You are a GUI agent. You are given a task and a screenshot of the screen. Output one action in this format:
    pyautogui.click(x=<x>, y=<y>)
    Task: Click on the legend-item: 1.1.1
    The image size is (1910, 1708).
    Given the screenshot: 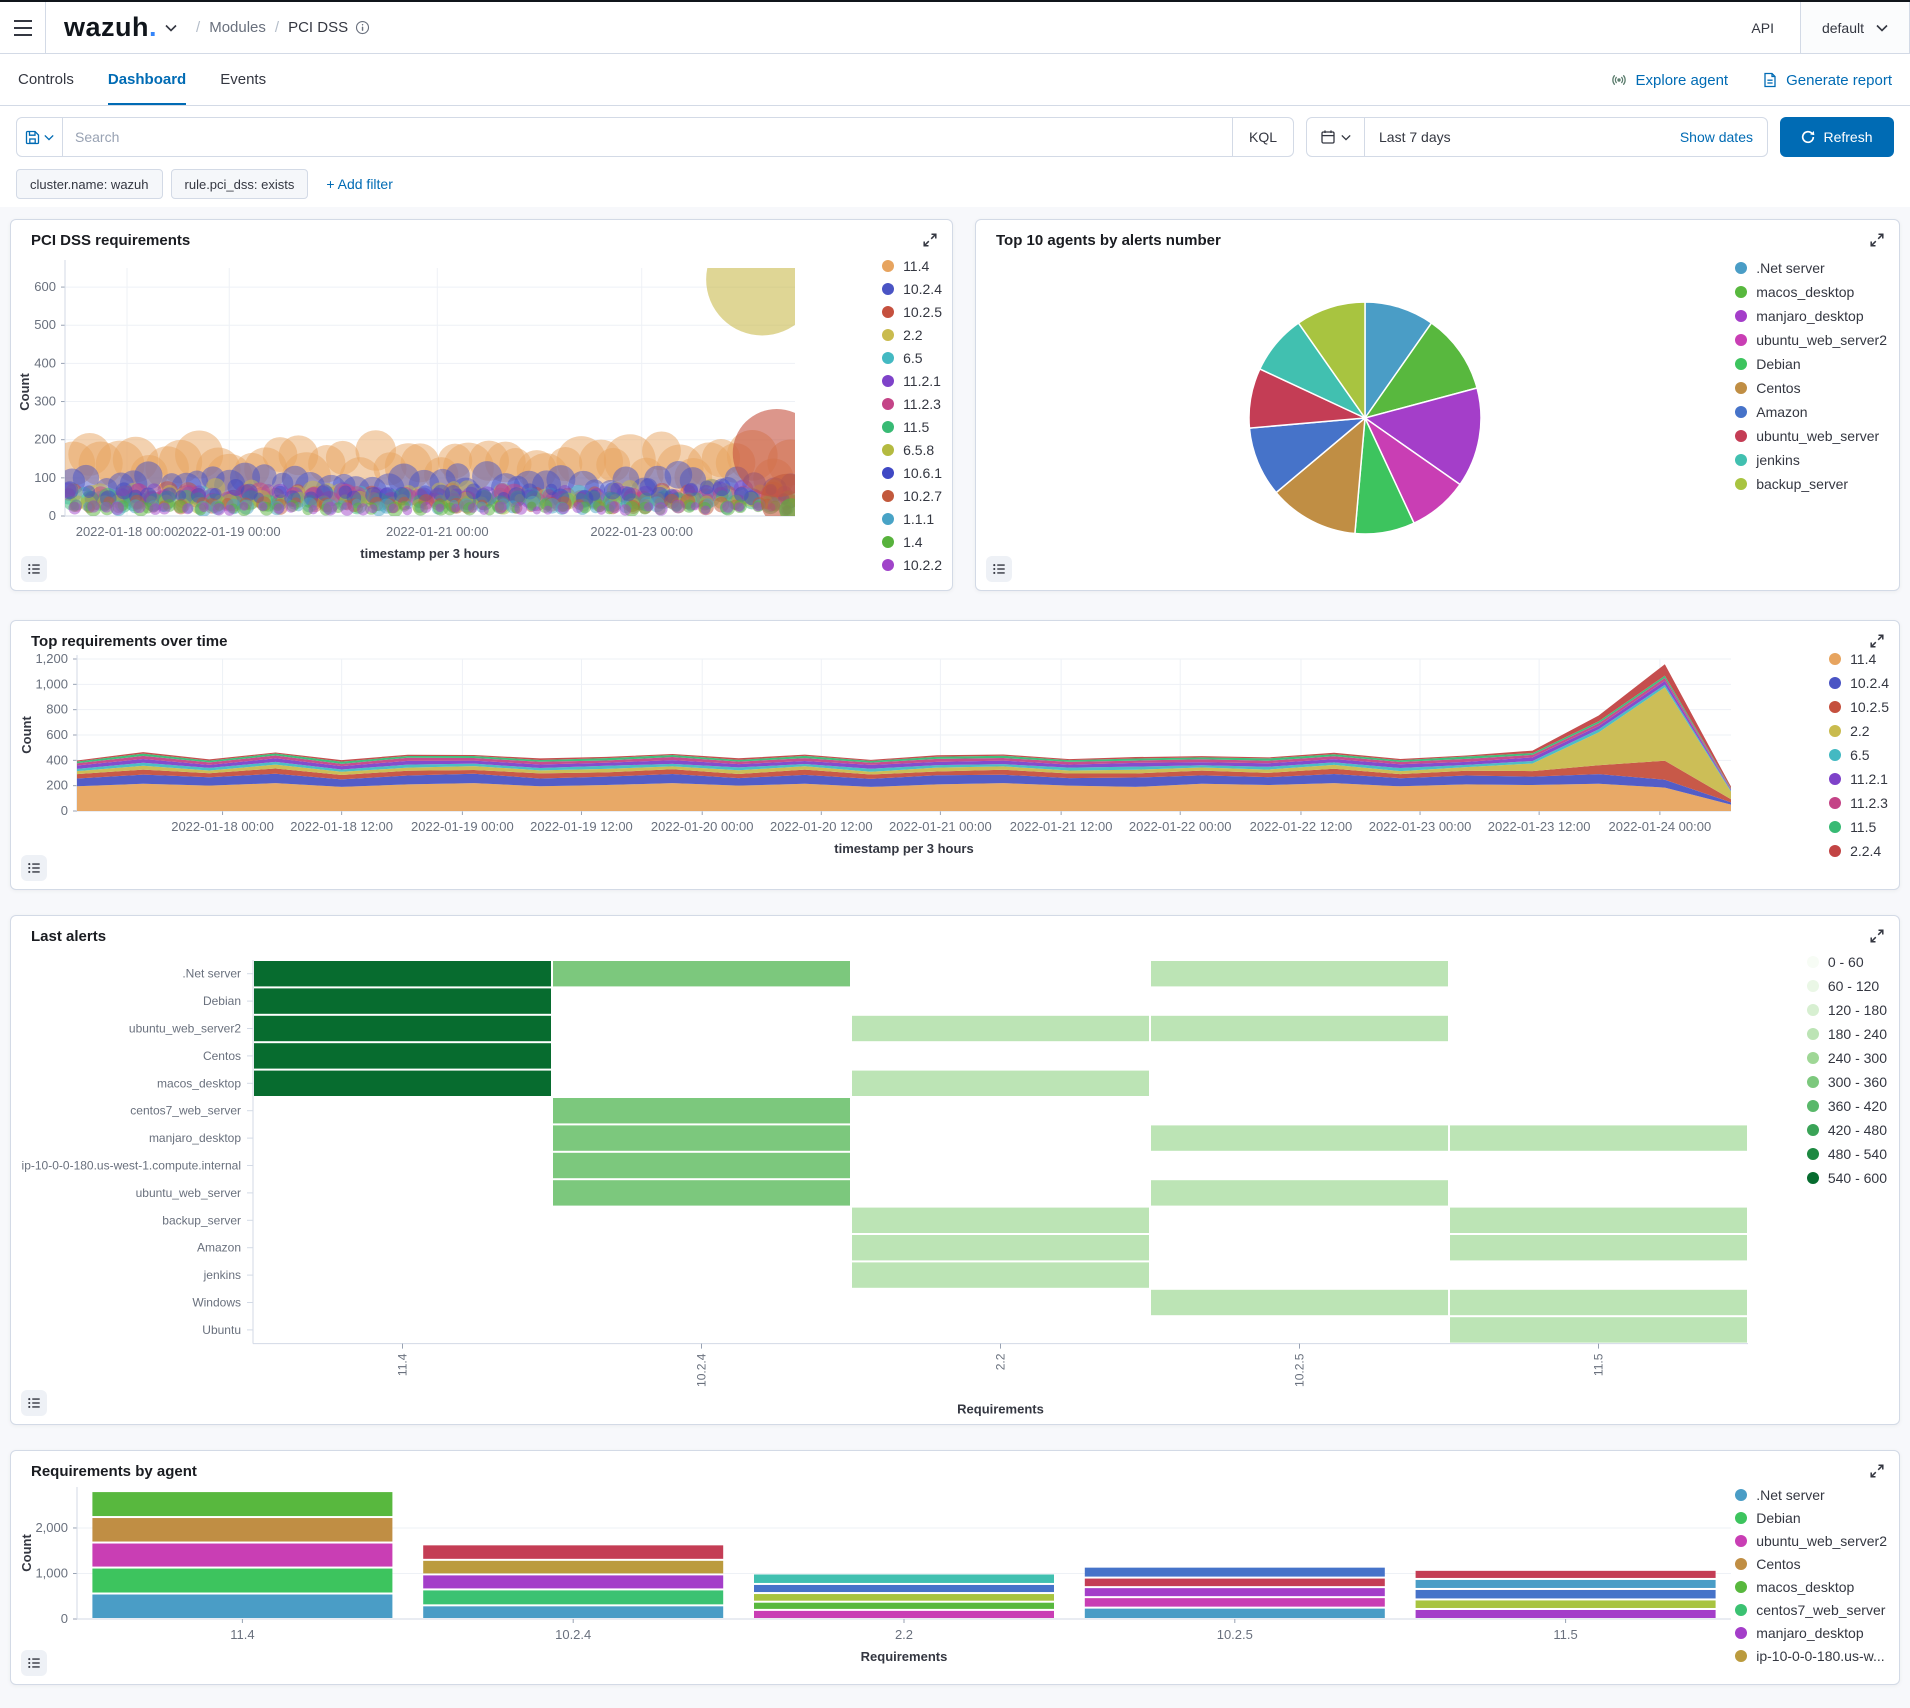 What is the action you would take?
    pyautogui.click(x=912, y=518)
    